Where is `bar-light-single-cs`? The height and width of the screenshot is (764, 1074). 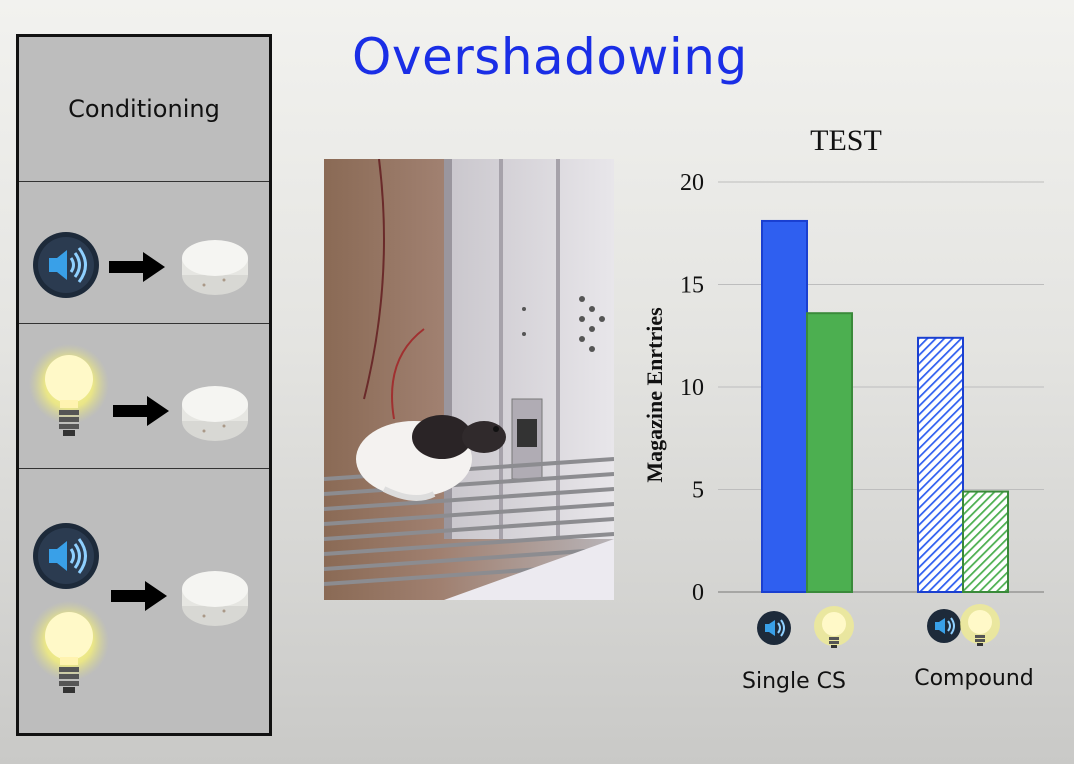 bar-light-single-cs is located at coordinates (829, 452).